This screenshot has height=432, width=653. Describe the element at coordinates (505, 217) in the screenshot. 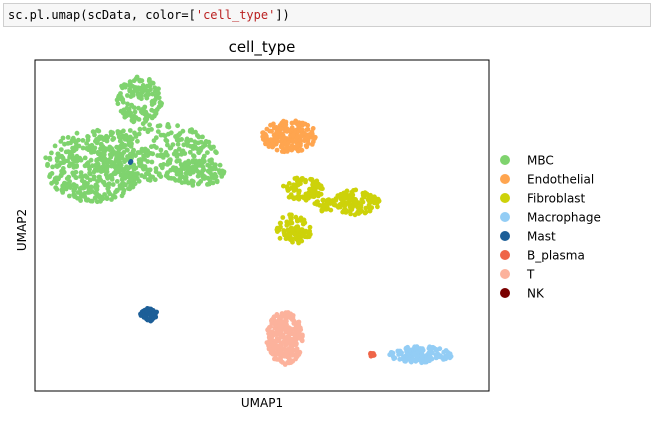

I see `legend-marker-macrophage` at that location.